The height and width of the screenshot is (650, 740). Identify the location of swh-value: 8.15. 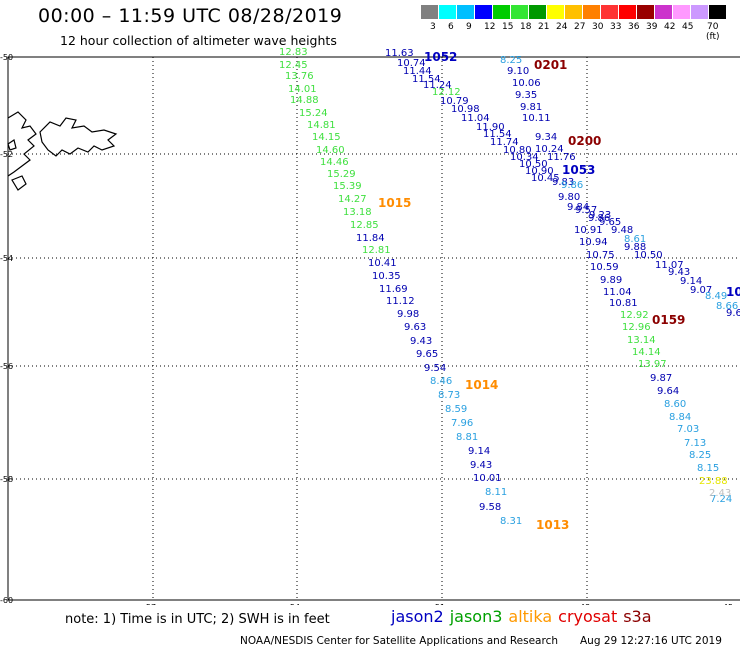
(708, 468).